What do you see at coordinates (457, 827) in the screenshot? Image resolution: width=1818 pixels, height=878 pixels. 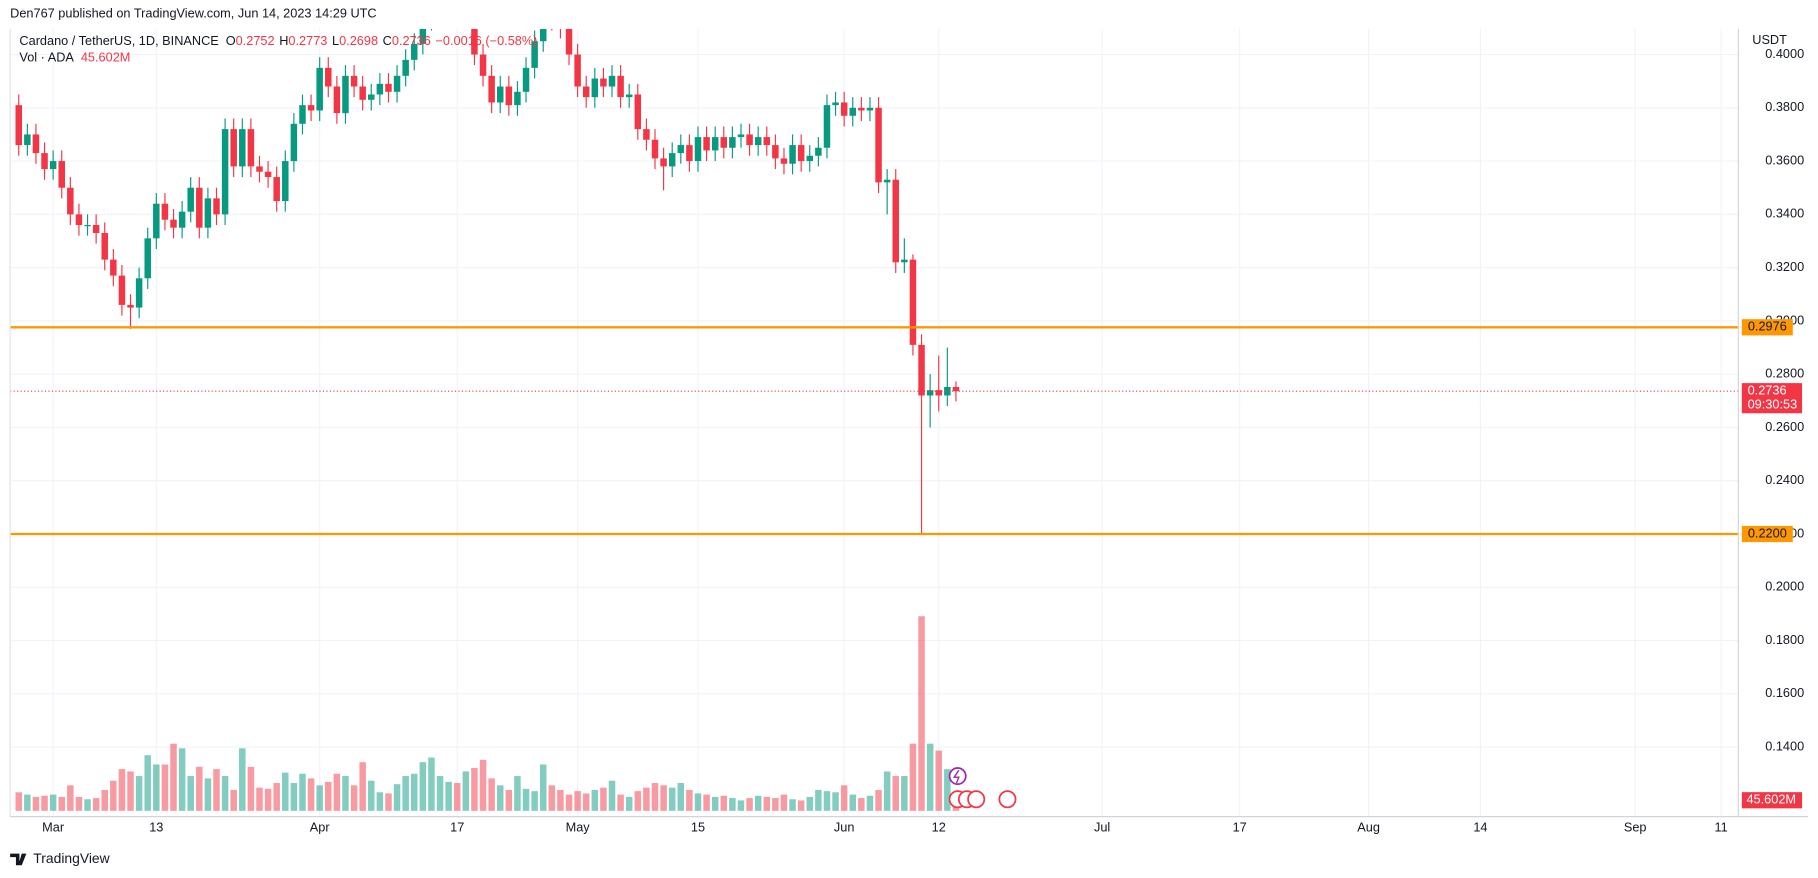 I see `x-tick-label: 17` at bounding box center [457, 827].